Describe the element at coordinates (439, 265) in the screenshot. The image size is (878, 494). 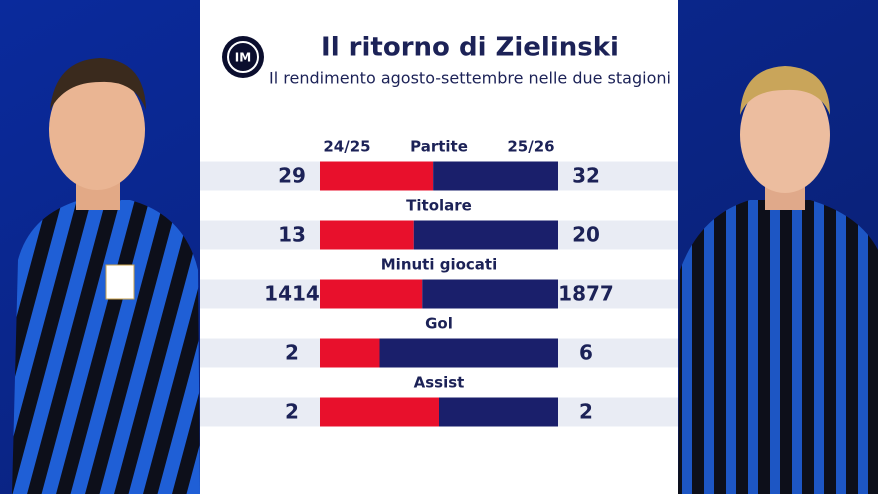
I see `category-label: Minuti giocati` at that location.